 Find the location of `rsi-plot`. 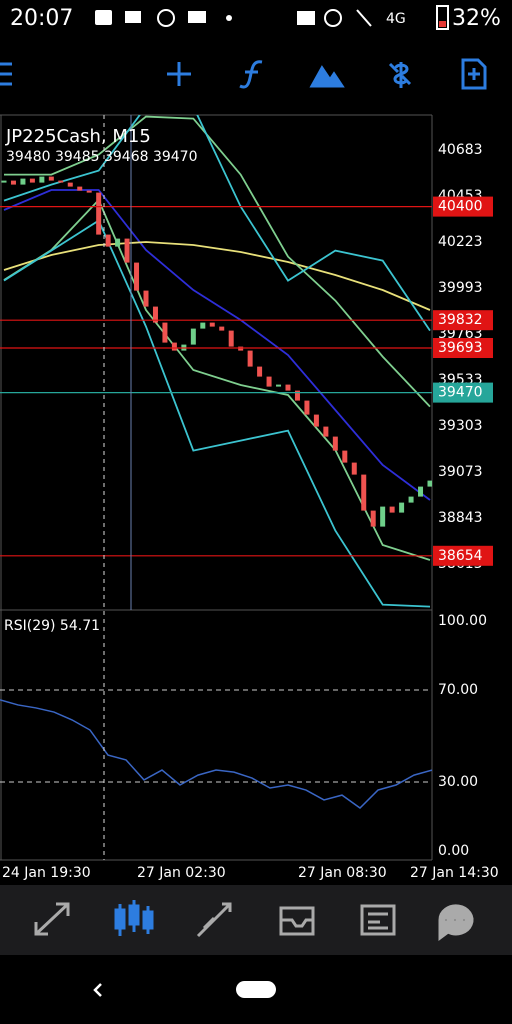

rsi-plot is located at coordinates (216, 749).